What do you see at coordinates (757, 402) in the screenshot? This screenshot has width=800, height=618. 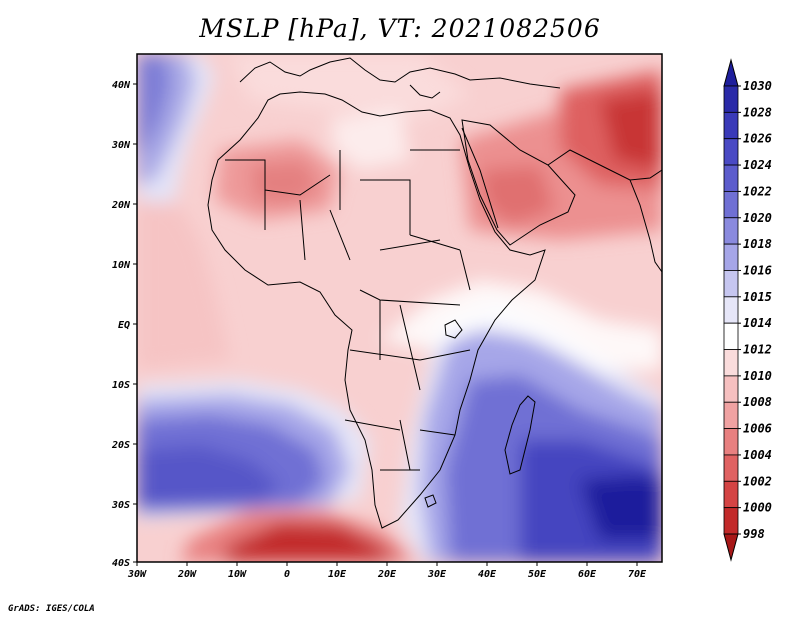 I see `colorbar-label: 1008` at bounding box center [757, 402].